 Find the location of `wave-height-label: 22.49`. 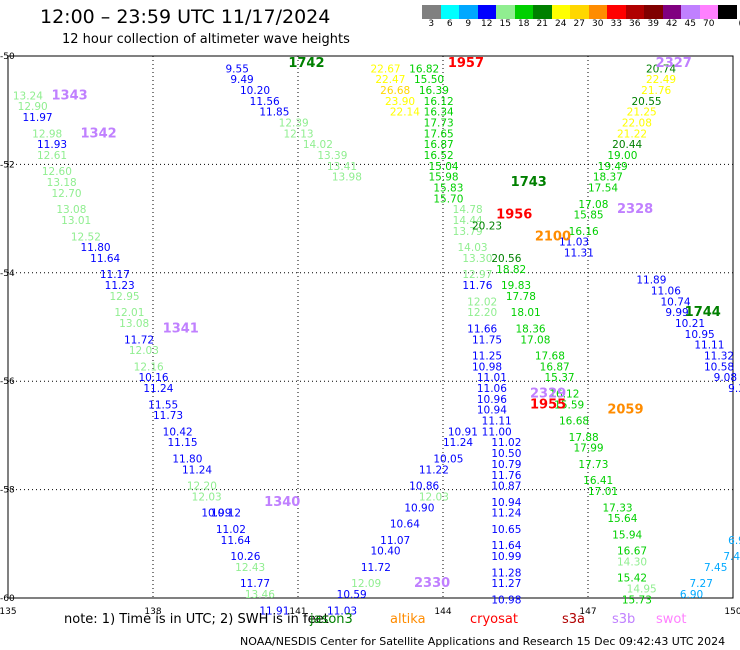

wave-height-label: 22.49 is located at coordinates (661, 80).